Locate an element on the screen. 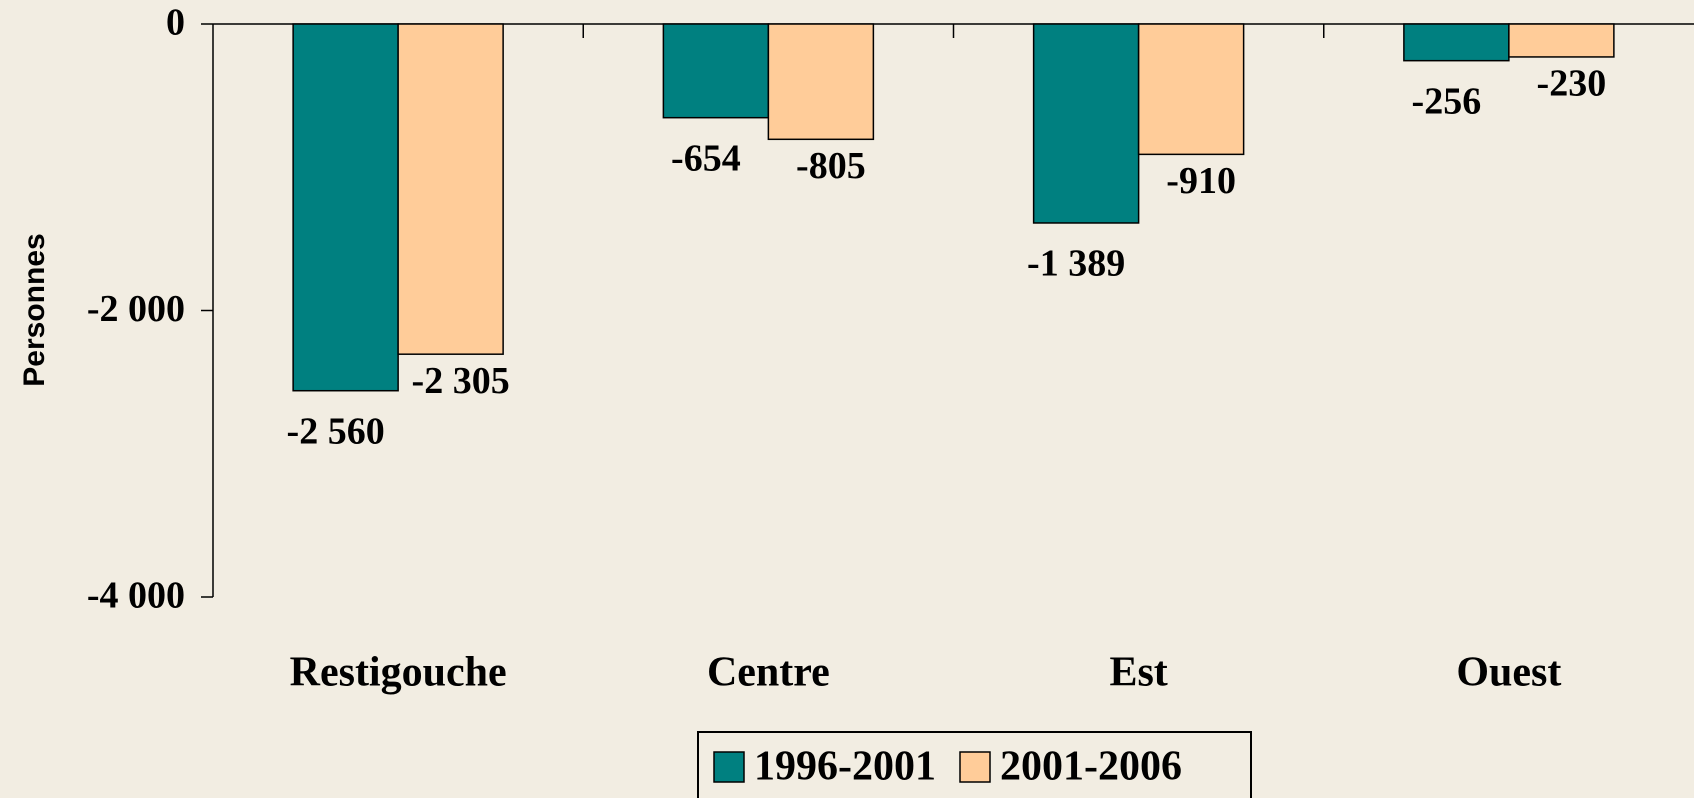  value-label: -230 is located at coordinates (1572, 84).